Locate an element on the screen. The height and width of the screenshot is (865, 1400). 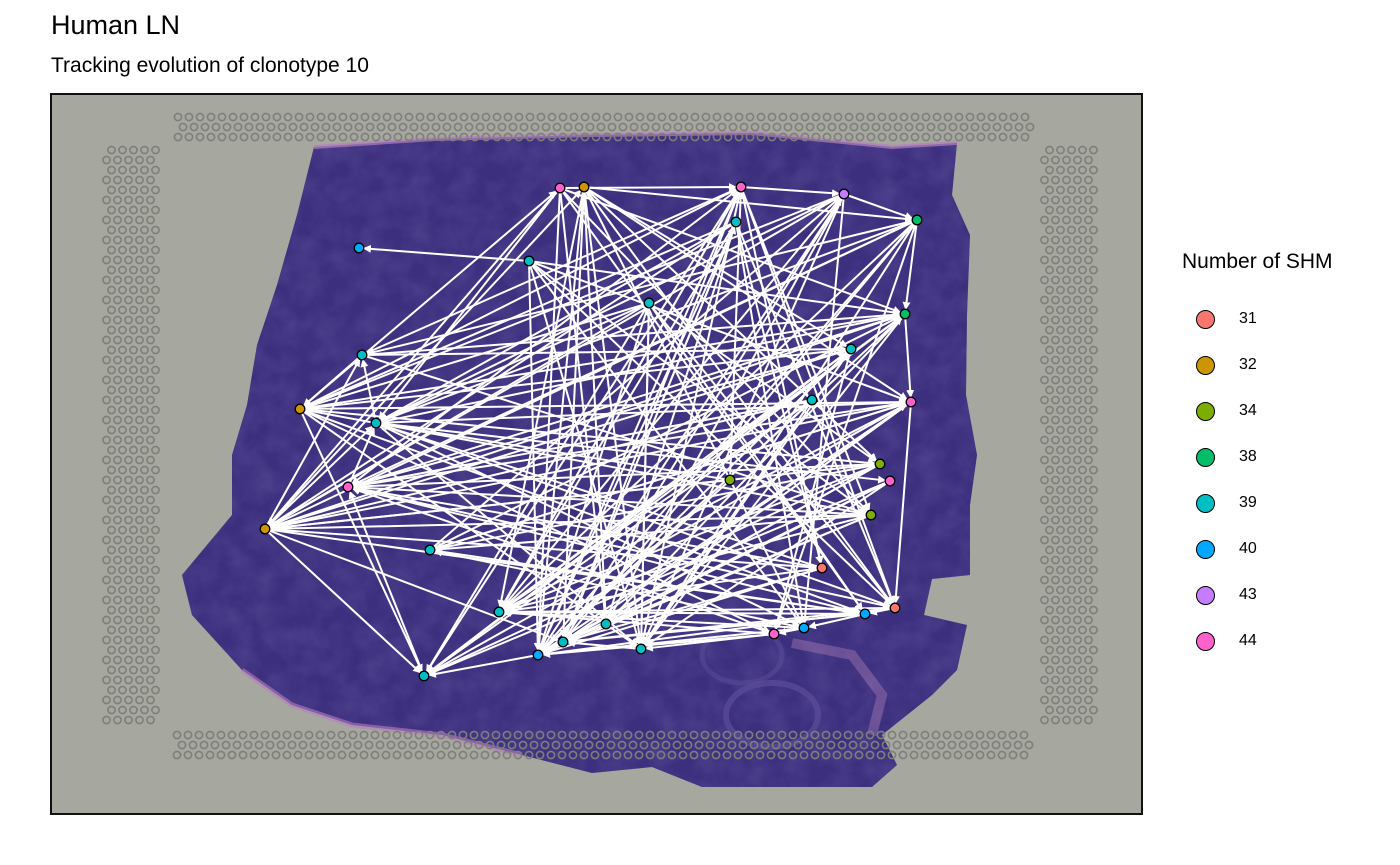
spot-point-p19 is located at coordinates (890, 481).